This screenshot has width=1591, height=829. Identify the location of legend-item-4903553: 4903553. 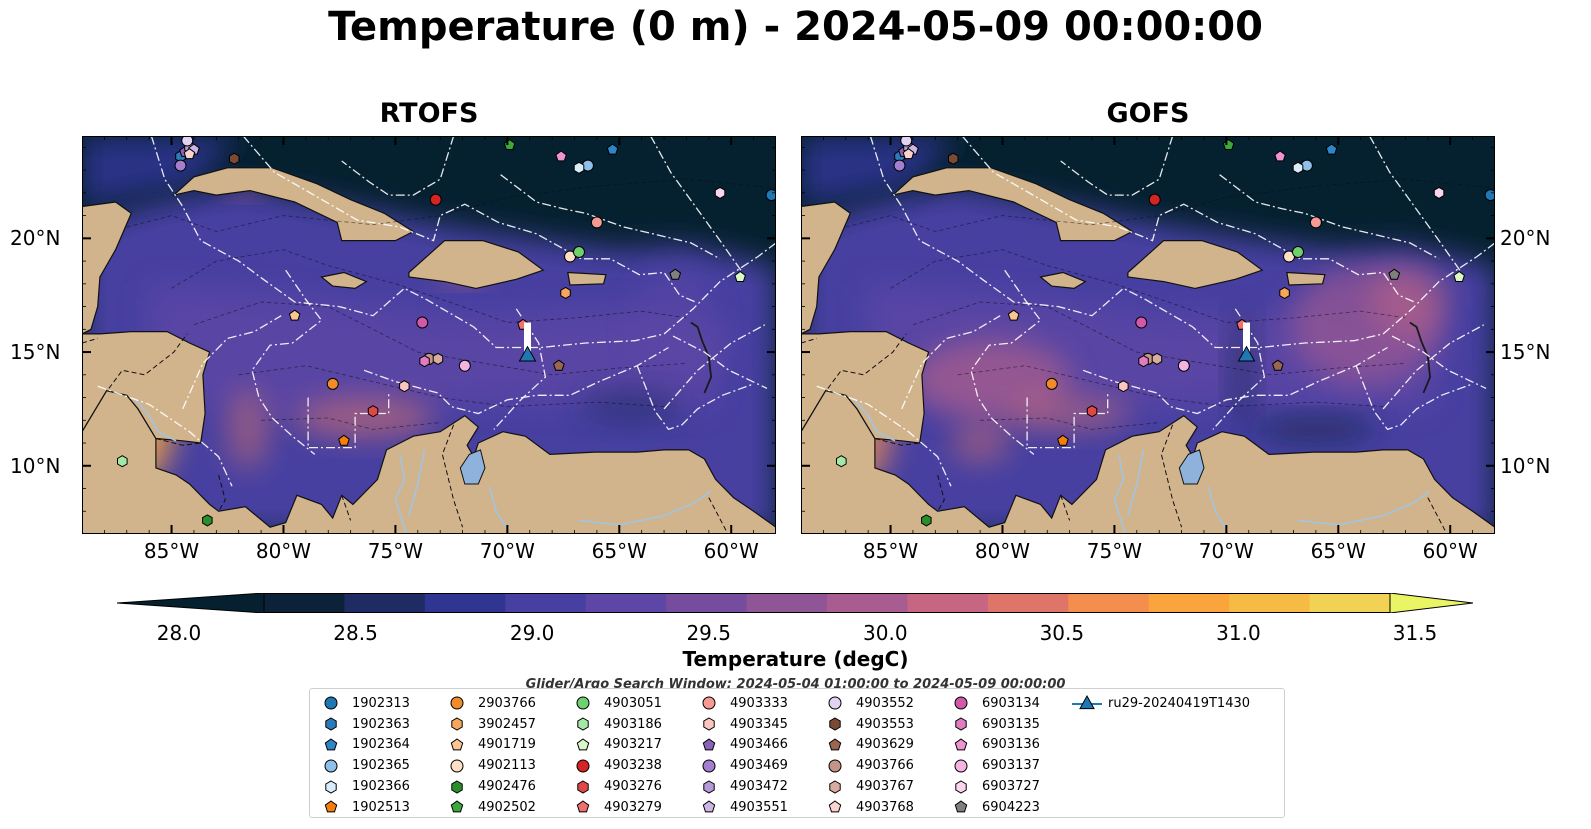
(881, 724).